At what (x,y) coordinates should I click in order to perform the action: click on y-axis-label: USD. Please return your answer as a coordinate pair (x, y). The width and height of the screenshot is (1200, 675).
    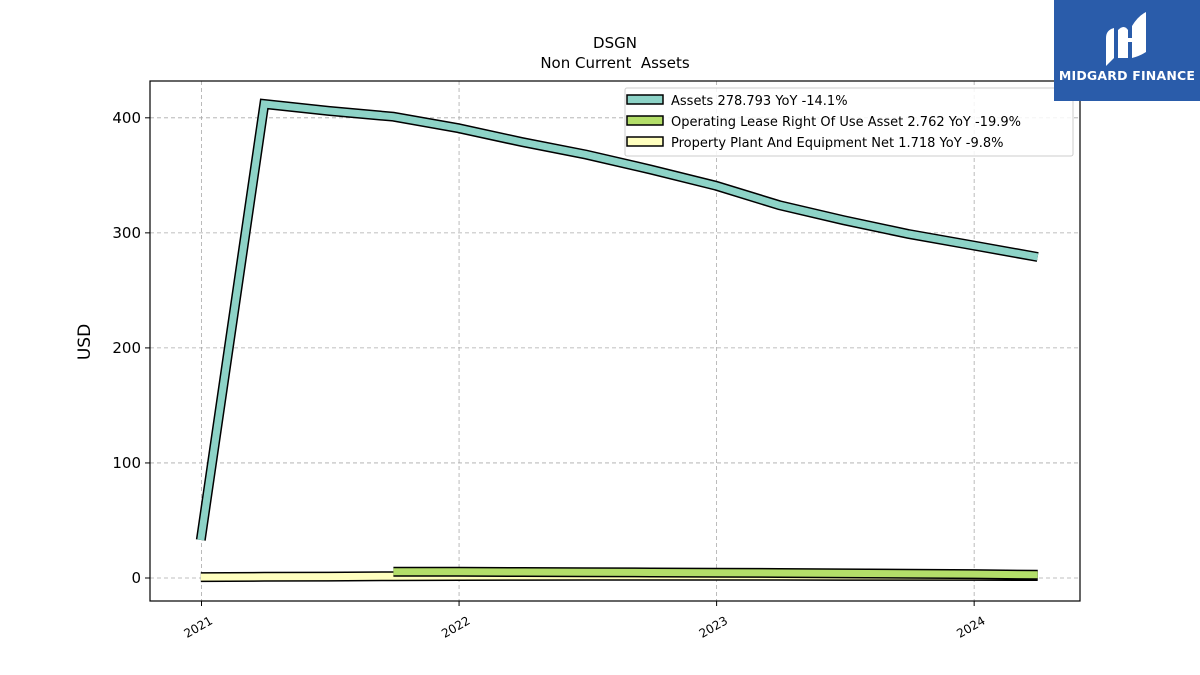
    Looking at the image, I should click on (85, 342).